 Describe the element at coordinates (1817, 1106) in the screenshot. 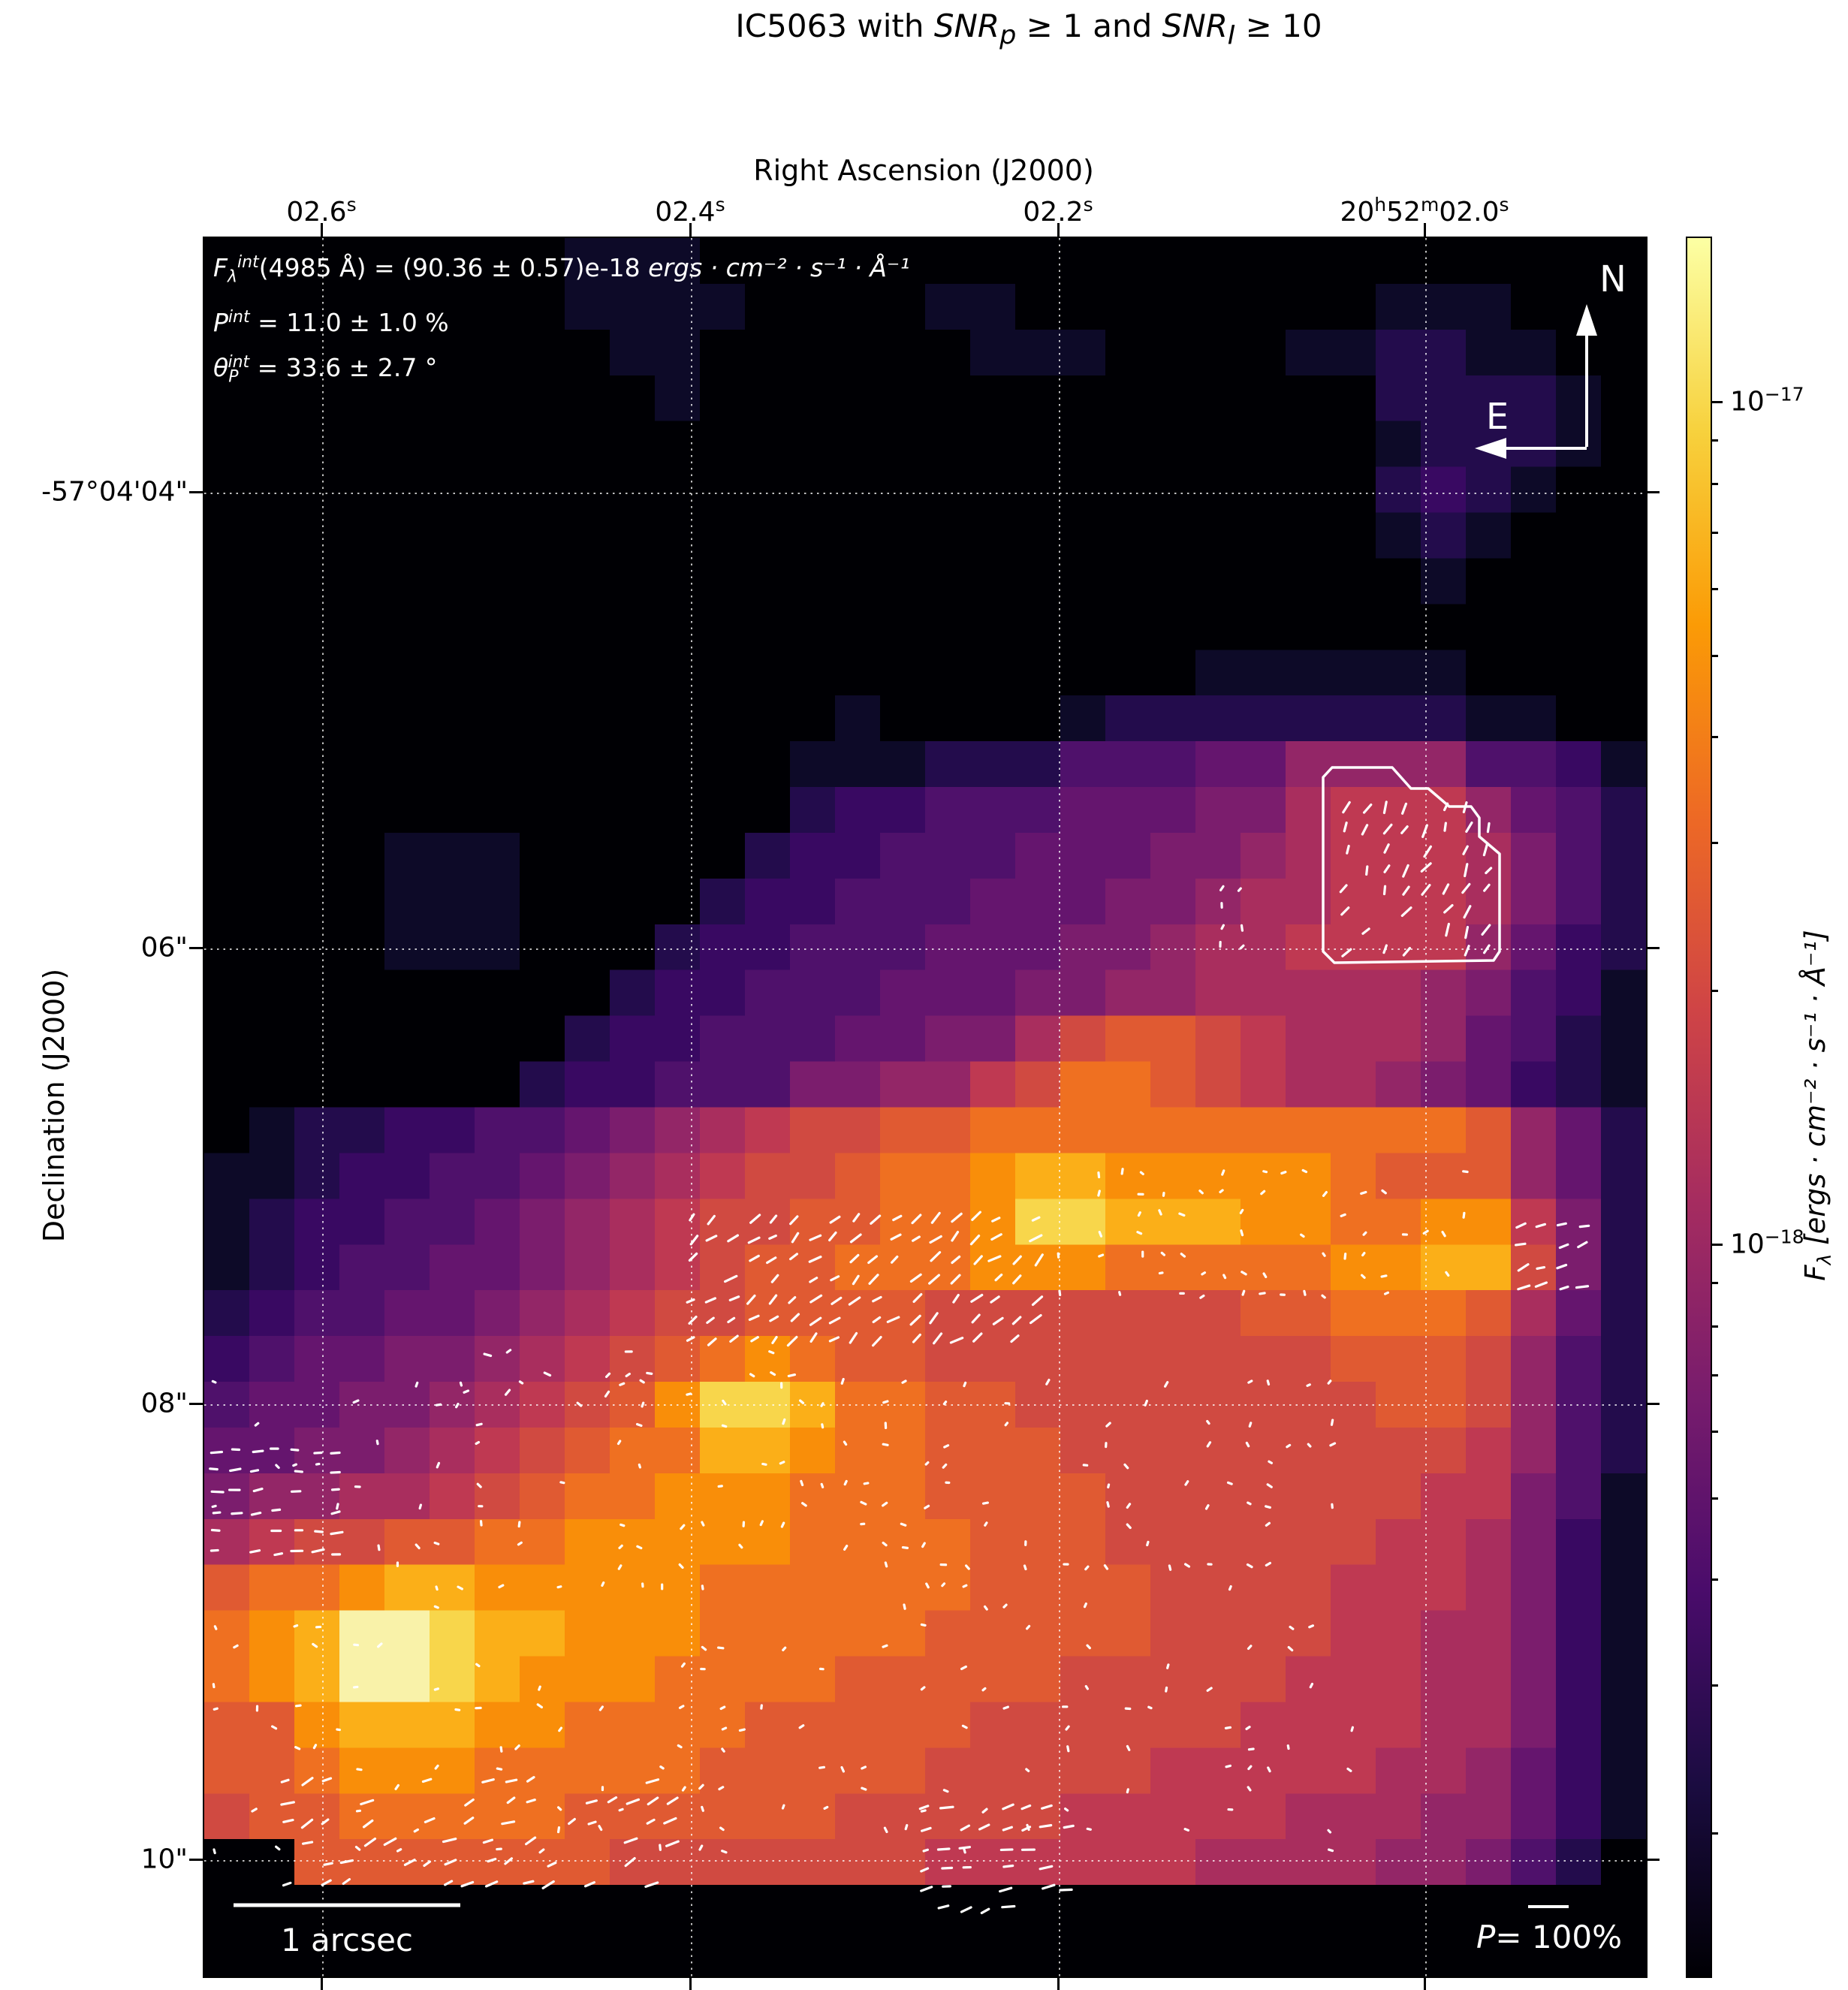

I see `colorbar-label: Fλ [ergs · cm⁻² · s⁻¹ · Å⁻¹]` at that location.